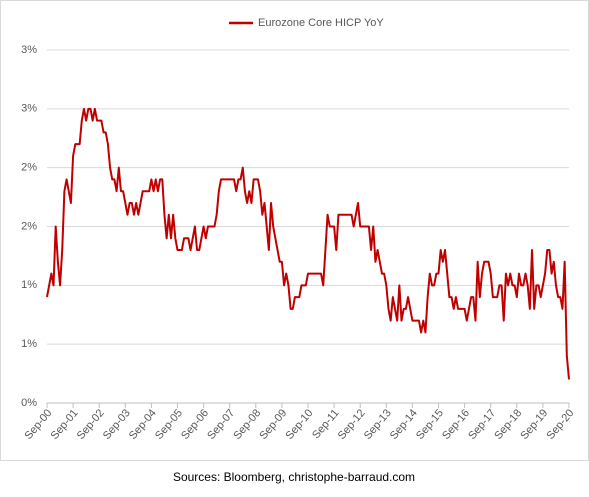 Image resolution: width=589 pixels, height=497 pixels. What do you see at coordinates (321, 23) in the screenshot?
I see `legend-label: Eurozone Core HICP YoY` at bounding box center [321, 23].